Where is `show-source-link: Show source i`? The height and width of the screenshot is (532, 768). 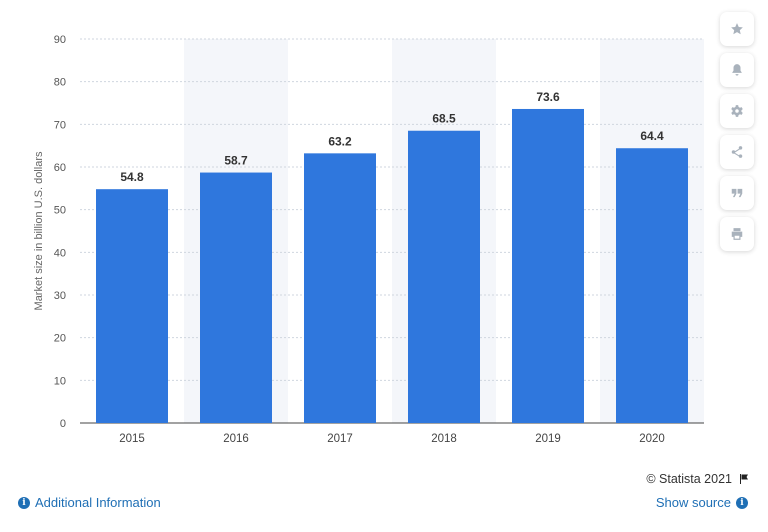 show-source-link: Show source i is located at coordinates (702, 502).